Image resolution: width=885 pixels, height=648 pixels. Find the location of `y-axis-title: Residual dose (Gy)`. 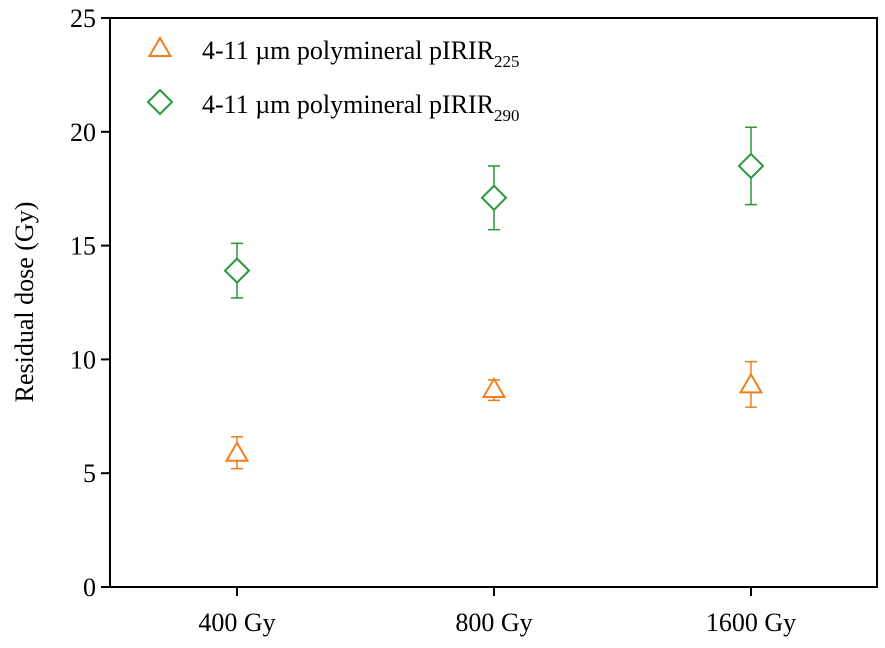

y-axis-title: Residual dose (Gy) is located at coordinates (24, 302).